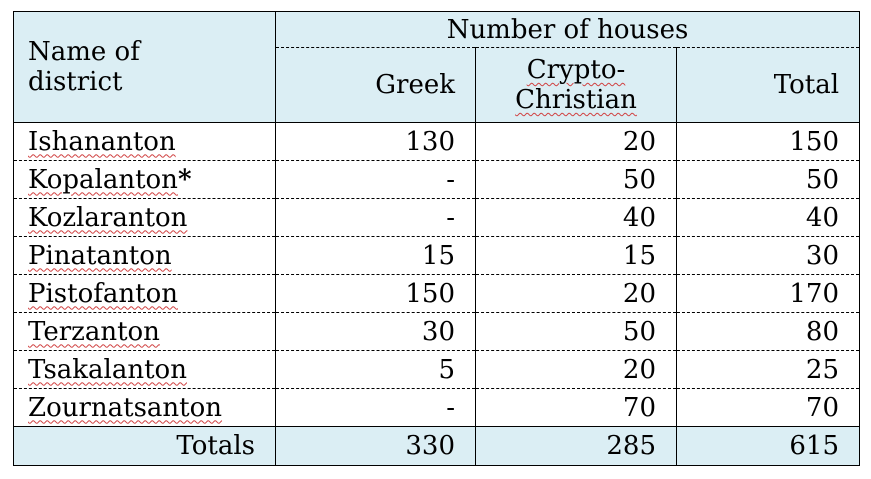 This screenshot has height=479, width=871. I want to click on total-value: 170, so click(814, 293).